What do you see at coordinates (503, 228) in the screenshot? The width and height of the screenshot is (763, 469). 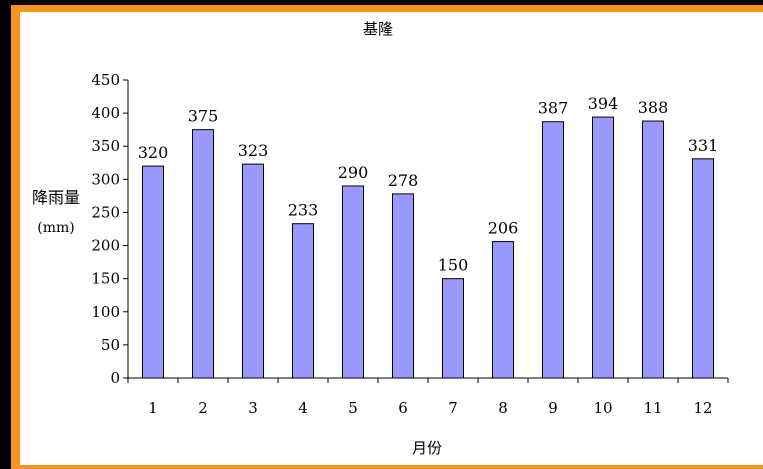 I see `value-label-8: 206` at bounding box center [503, 228].